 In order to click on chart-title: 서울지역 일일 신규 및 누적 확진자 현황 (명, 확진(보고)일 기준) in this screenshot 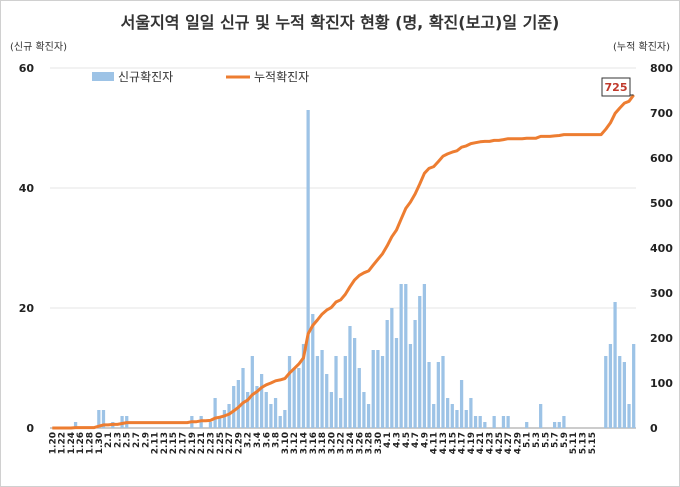, I will do `click(340, 22)`.